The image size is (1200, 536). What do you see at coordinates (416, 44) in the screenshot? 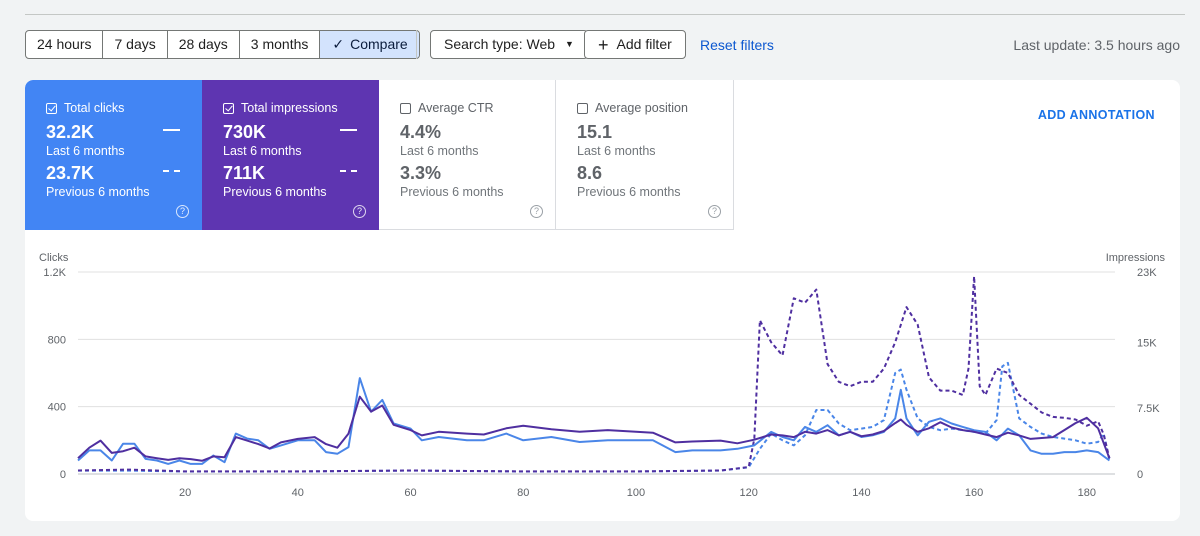
I see `filter-divider` at bounding box center [416, 44].